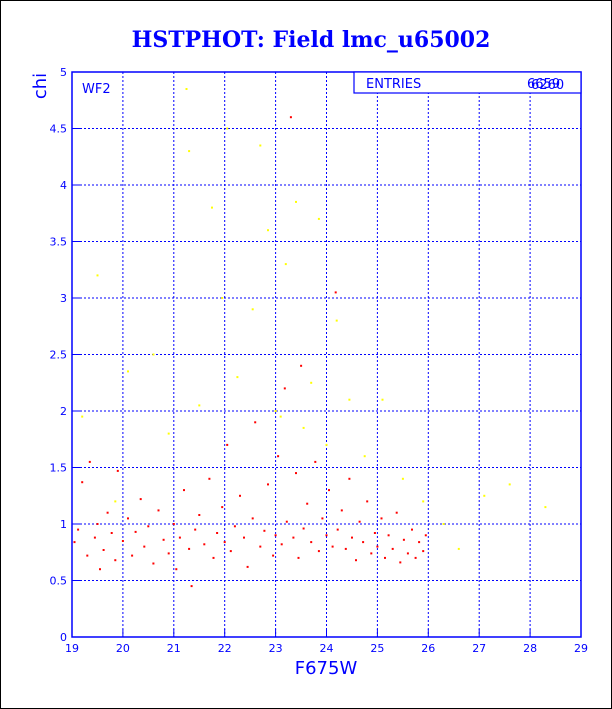 This screenshot has height=709, width=612. I want to click on x-tick-label: 22, so click(225, 648).